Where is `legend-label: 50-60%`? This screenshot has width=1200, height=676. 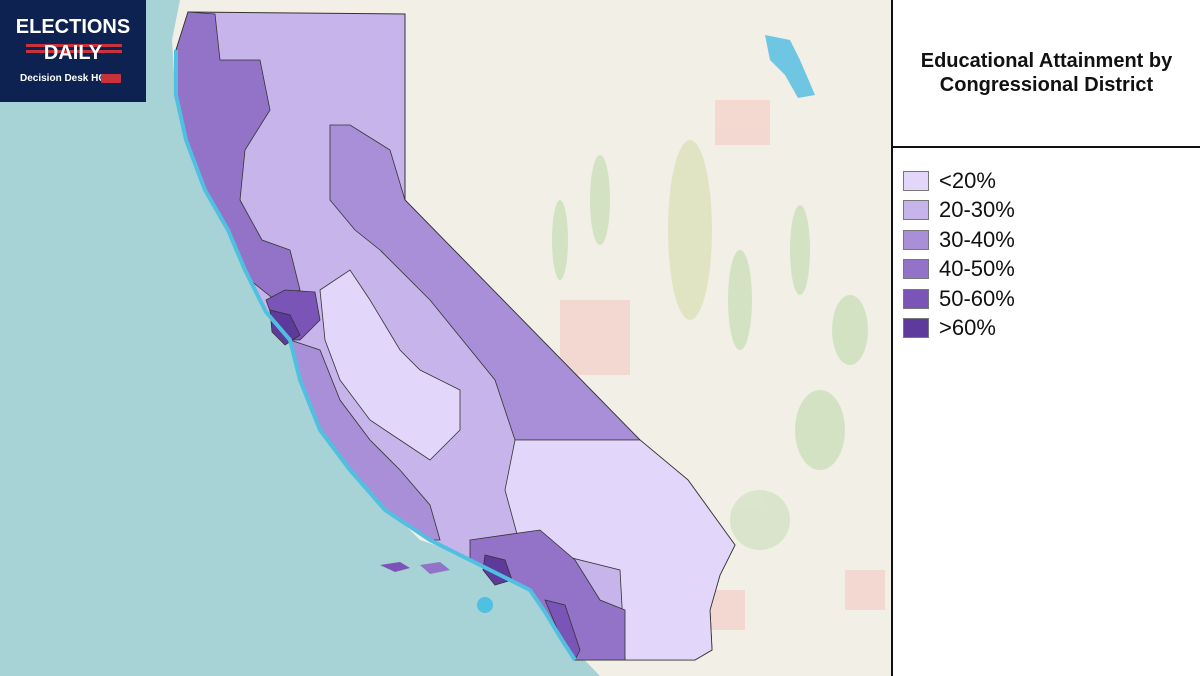 legend-label: 50-60% is located at coordinates (977, 298).